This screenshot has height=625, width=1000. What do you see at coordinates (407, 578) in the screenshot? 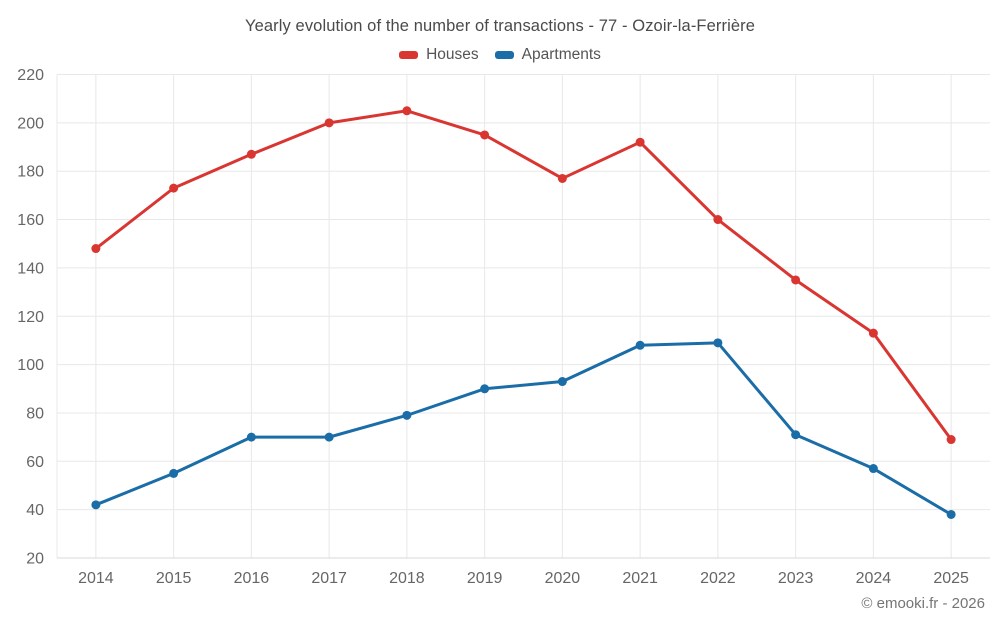
I see `x-tick-label: 2018` at bounding box center [407, 578].